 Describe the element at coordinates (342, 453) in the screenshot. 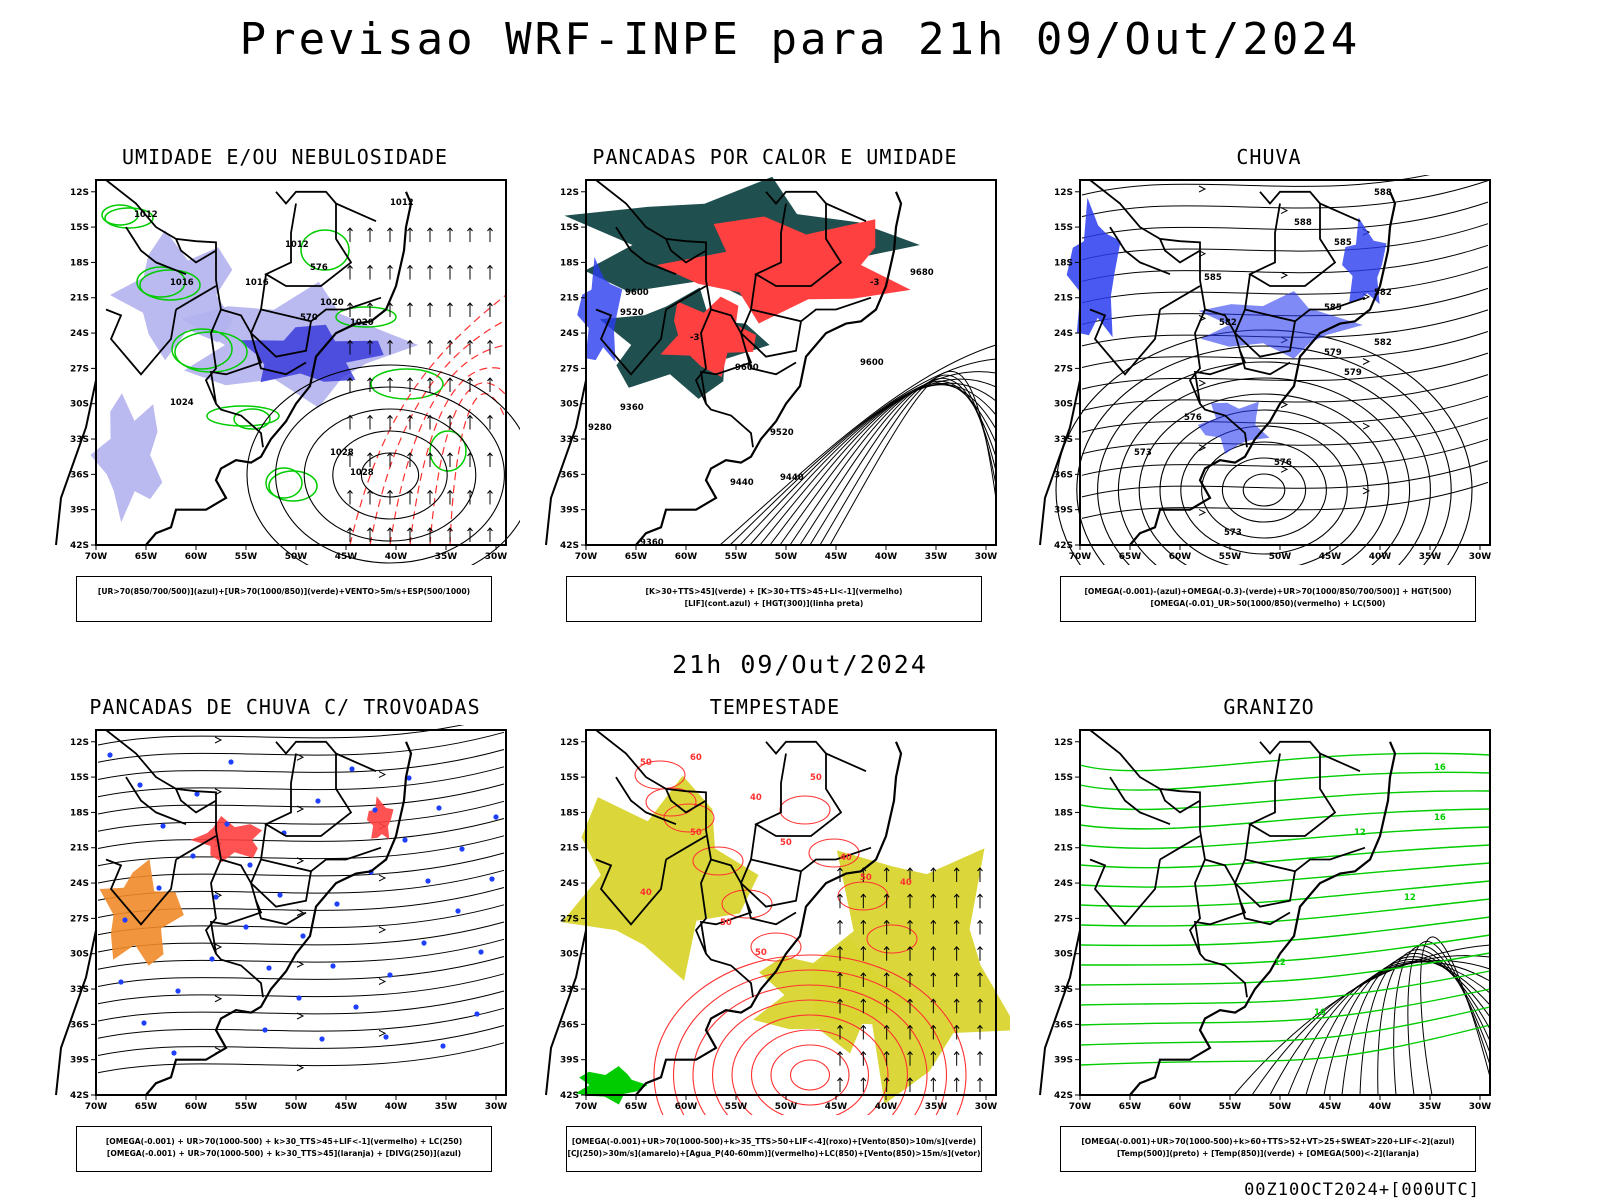

I see `contour-label: 1028` at that location.